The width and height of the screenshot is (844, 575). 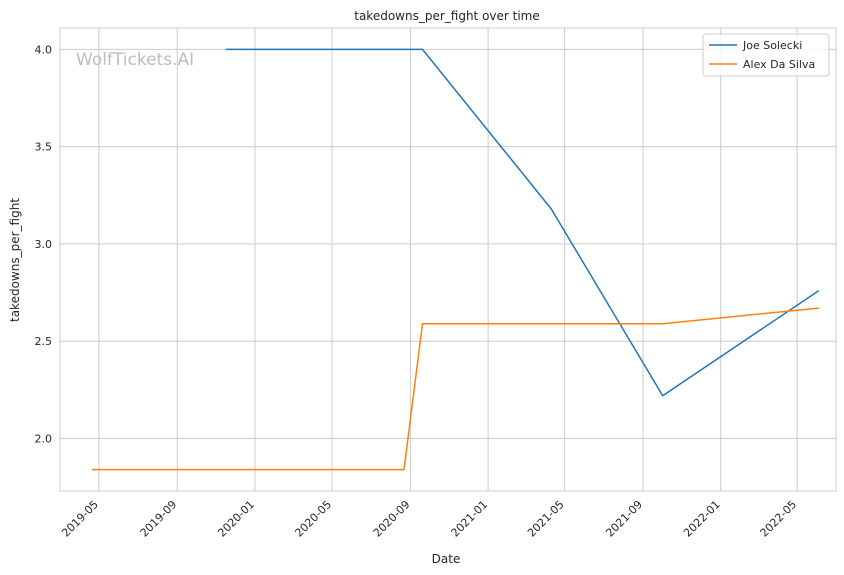 I want to click on y-tick-label: 2.5, so click(x=44, y=341).